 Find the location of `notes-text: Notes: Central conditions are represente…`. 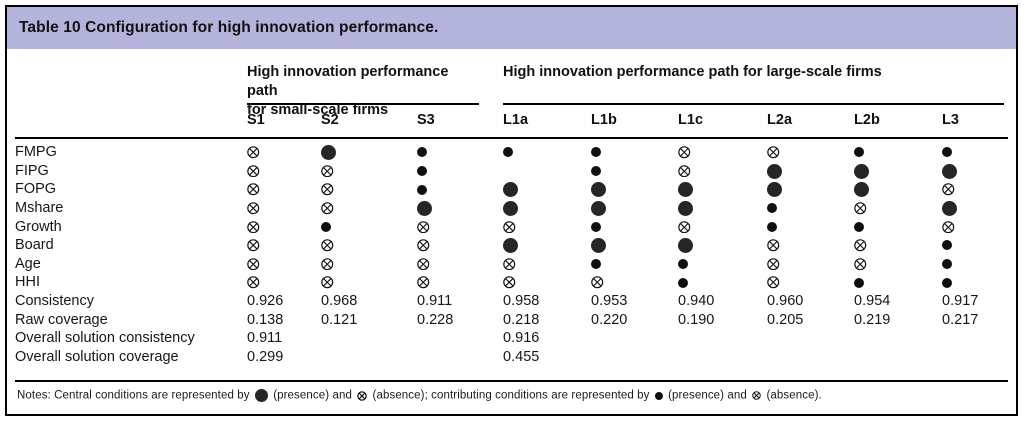

notes-text: Notes: Central conditions are represente… is located at coordinates (135, 395).